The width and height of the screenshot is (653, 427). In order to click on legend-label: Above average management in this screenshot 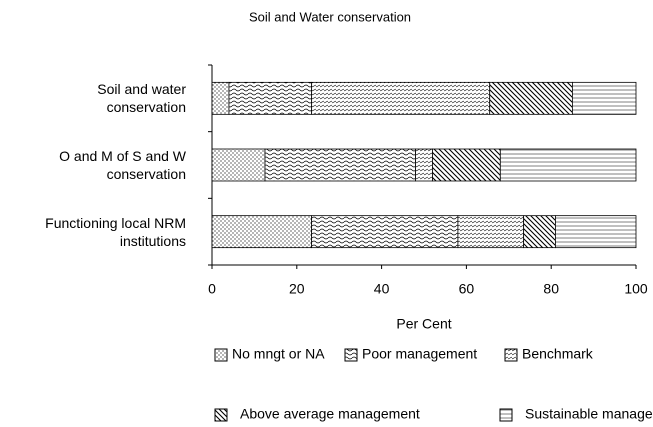, I will do `click(330, 414)`.